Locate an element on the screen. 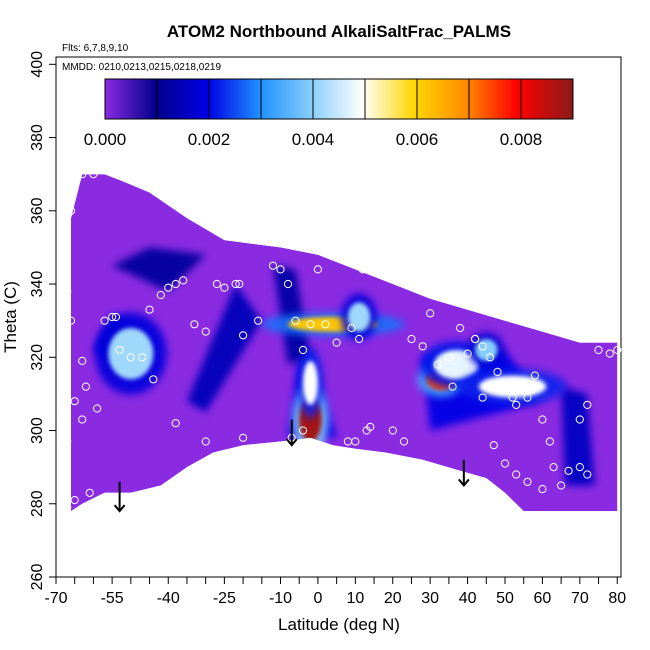 The image size is (650, 650). x-tick-label: 80 is located at coordinates (617, 598).